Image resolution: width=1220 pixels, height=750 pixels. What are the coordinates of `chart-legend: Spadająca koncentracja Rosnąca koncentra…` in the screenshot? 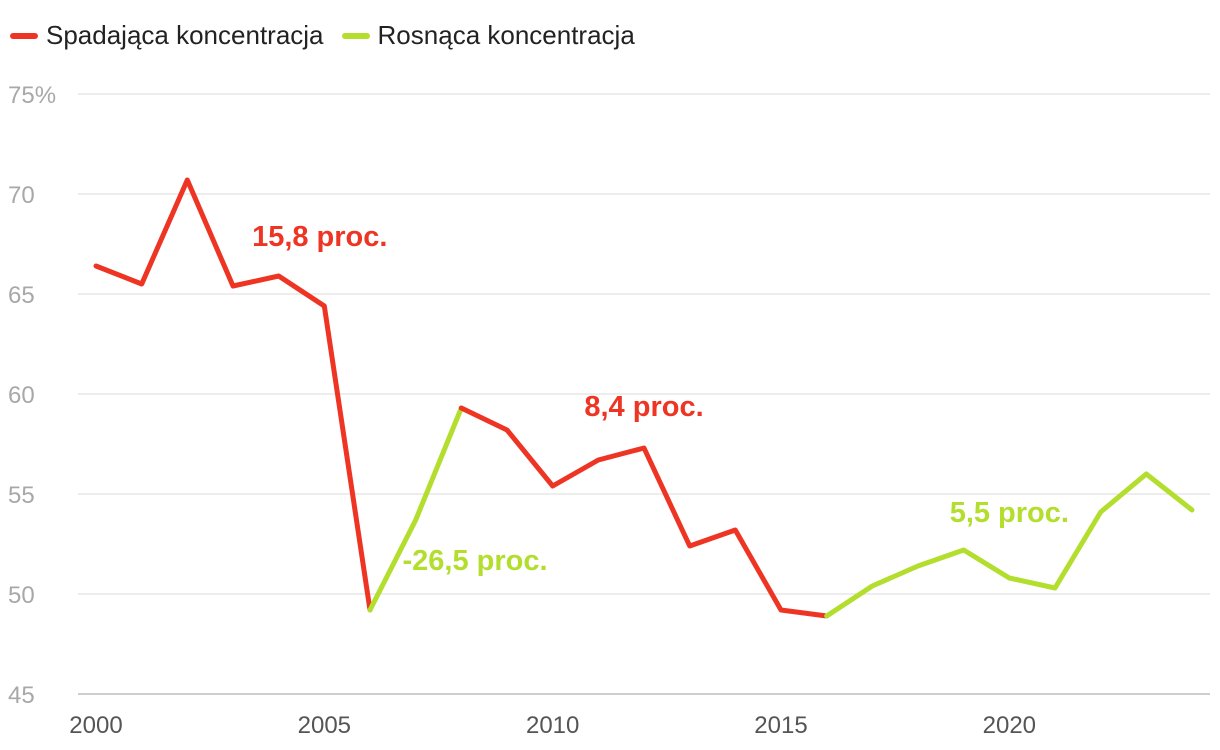 It's located at (322, 35).